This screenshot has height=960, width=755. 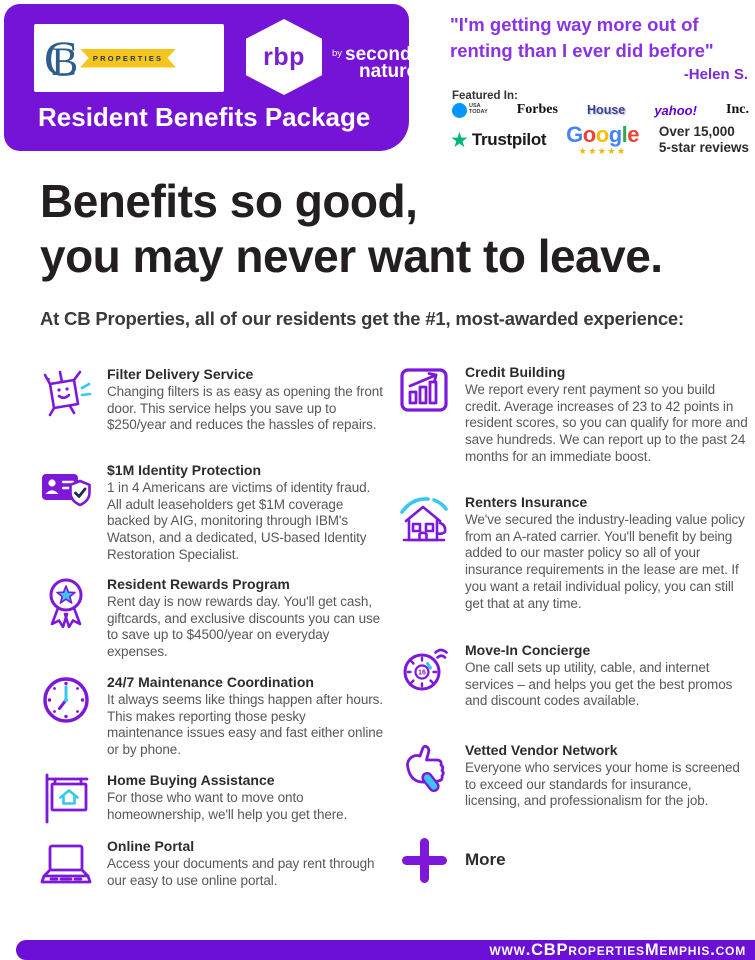 What do you see at coordinates (537, 109) in the screenshot?
I see `forbes-logo: Forbes` at bounding box center [537, 109].